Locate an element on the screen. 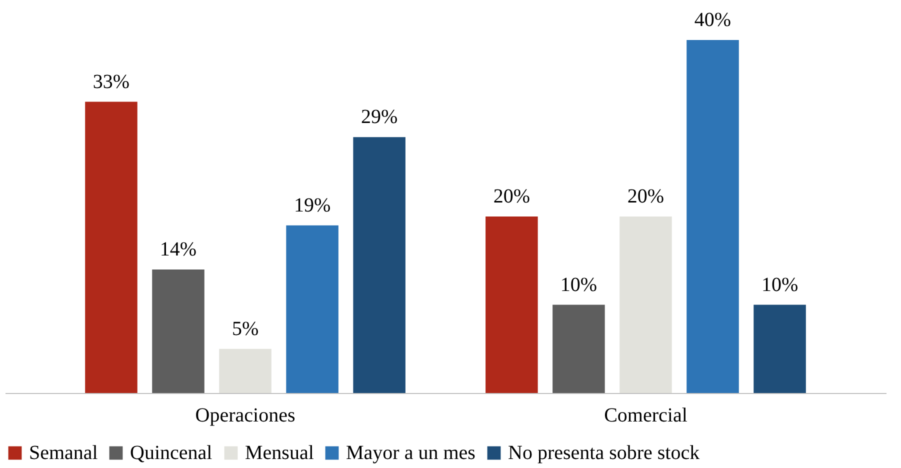 The image size is (901, 468). x-tick-label: Comercial is located at coordinates (646, 415).